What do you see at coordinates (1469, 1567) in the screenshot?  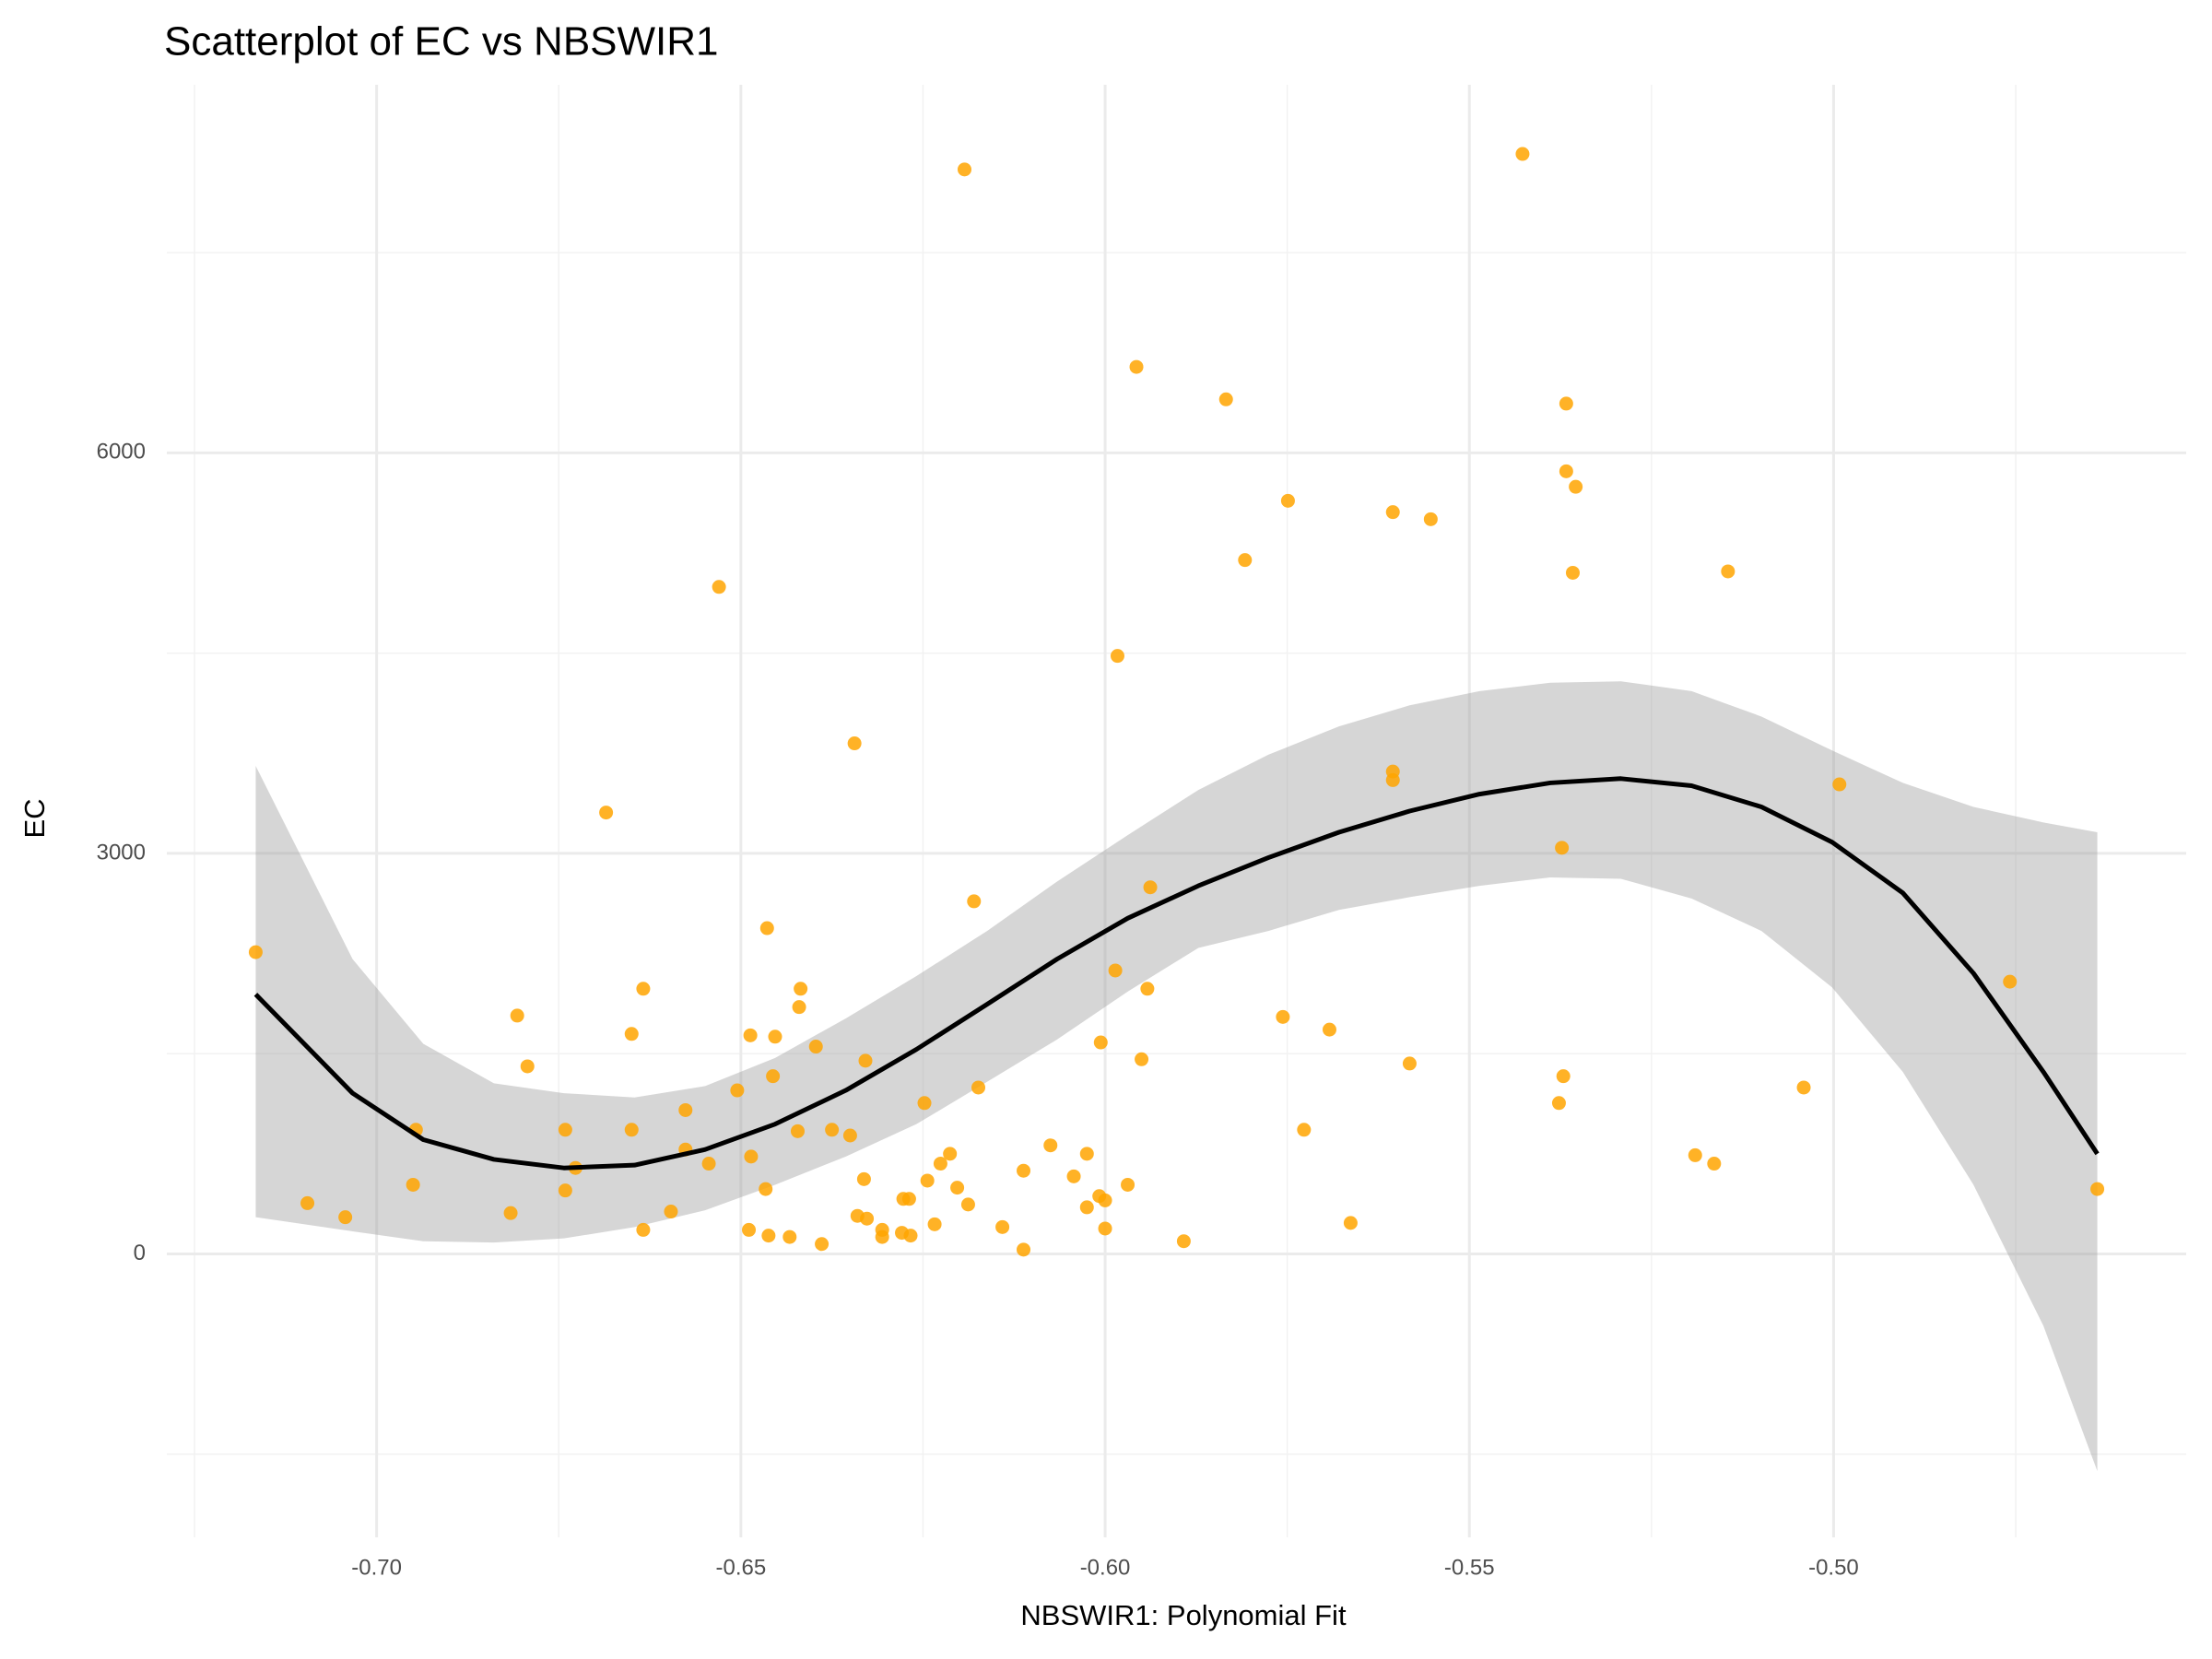 I see `x-tick-label: -0.55` at bounding box center [1469, 1567].